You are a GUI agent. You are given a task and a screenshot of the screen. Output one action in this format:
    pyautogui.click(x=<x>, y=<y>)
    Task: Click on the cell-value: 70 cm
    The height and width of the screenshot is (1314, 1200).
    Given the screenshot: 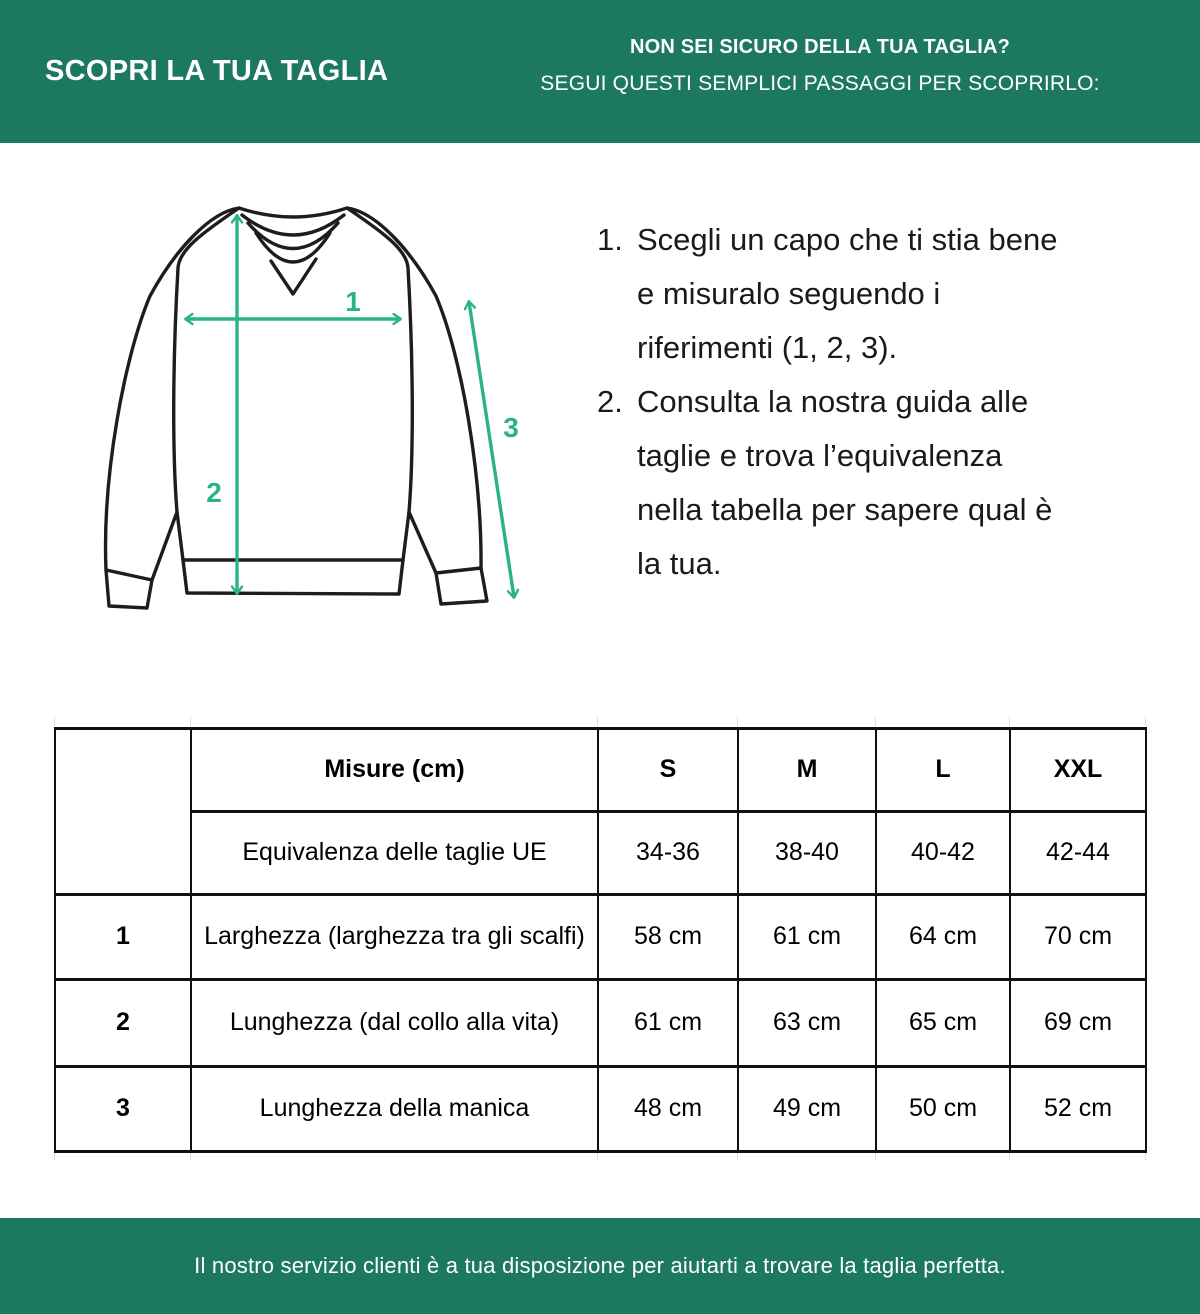 What is the action you would take?
    pyautogui.click(x=1078, y=937)
    